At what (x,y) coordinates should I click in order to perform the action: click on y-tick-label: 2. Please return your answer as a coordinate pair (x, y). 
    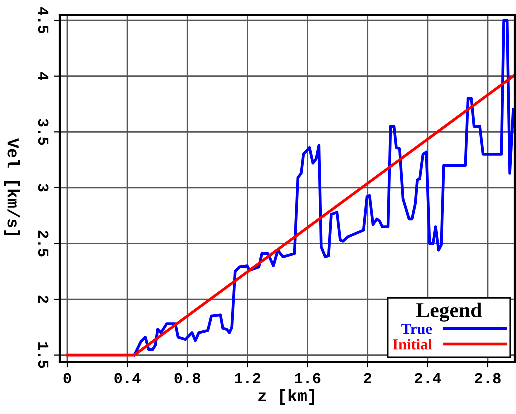
    Looking at the image, I should click on (43, 300).